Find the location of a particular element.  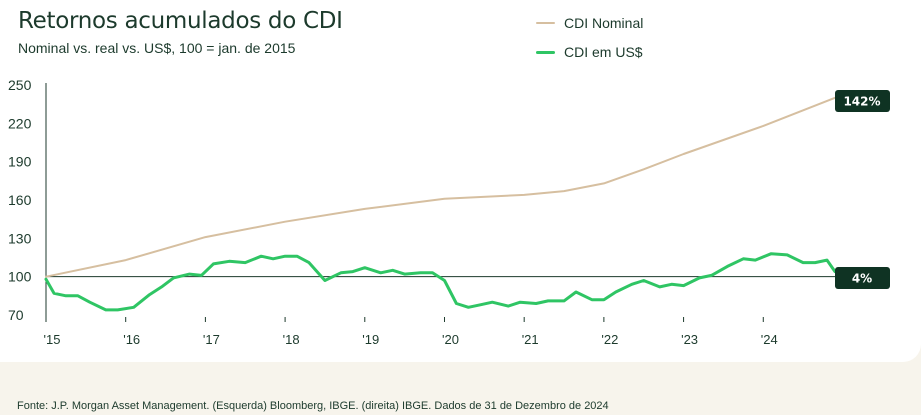

y-tick-label: 250 is located at coordinates (20, 85).